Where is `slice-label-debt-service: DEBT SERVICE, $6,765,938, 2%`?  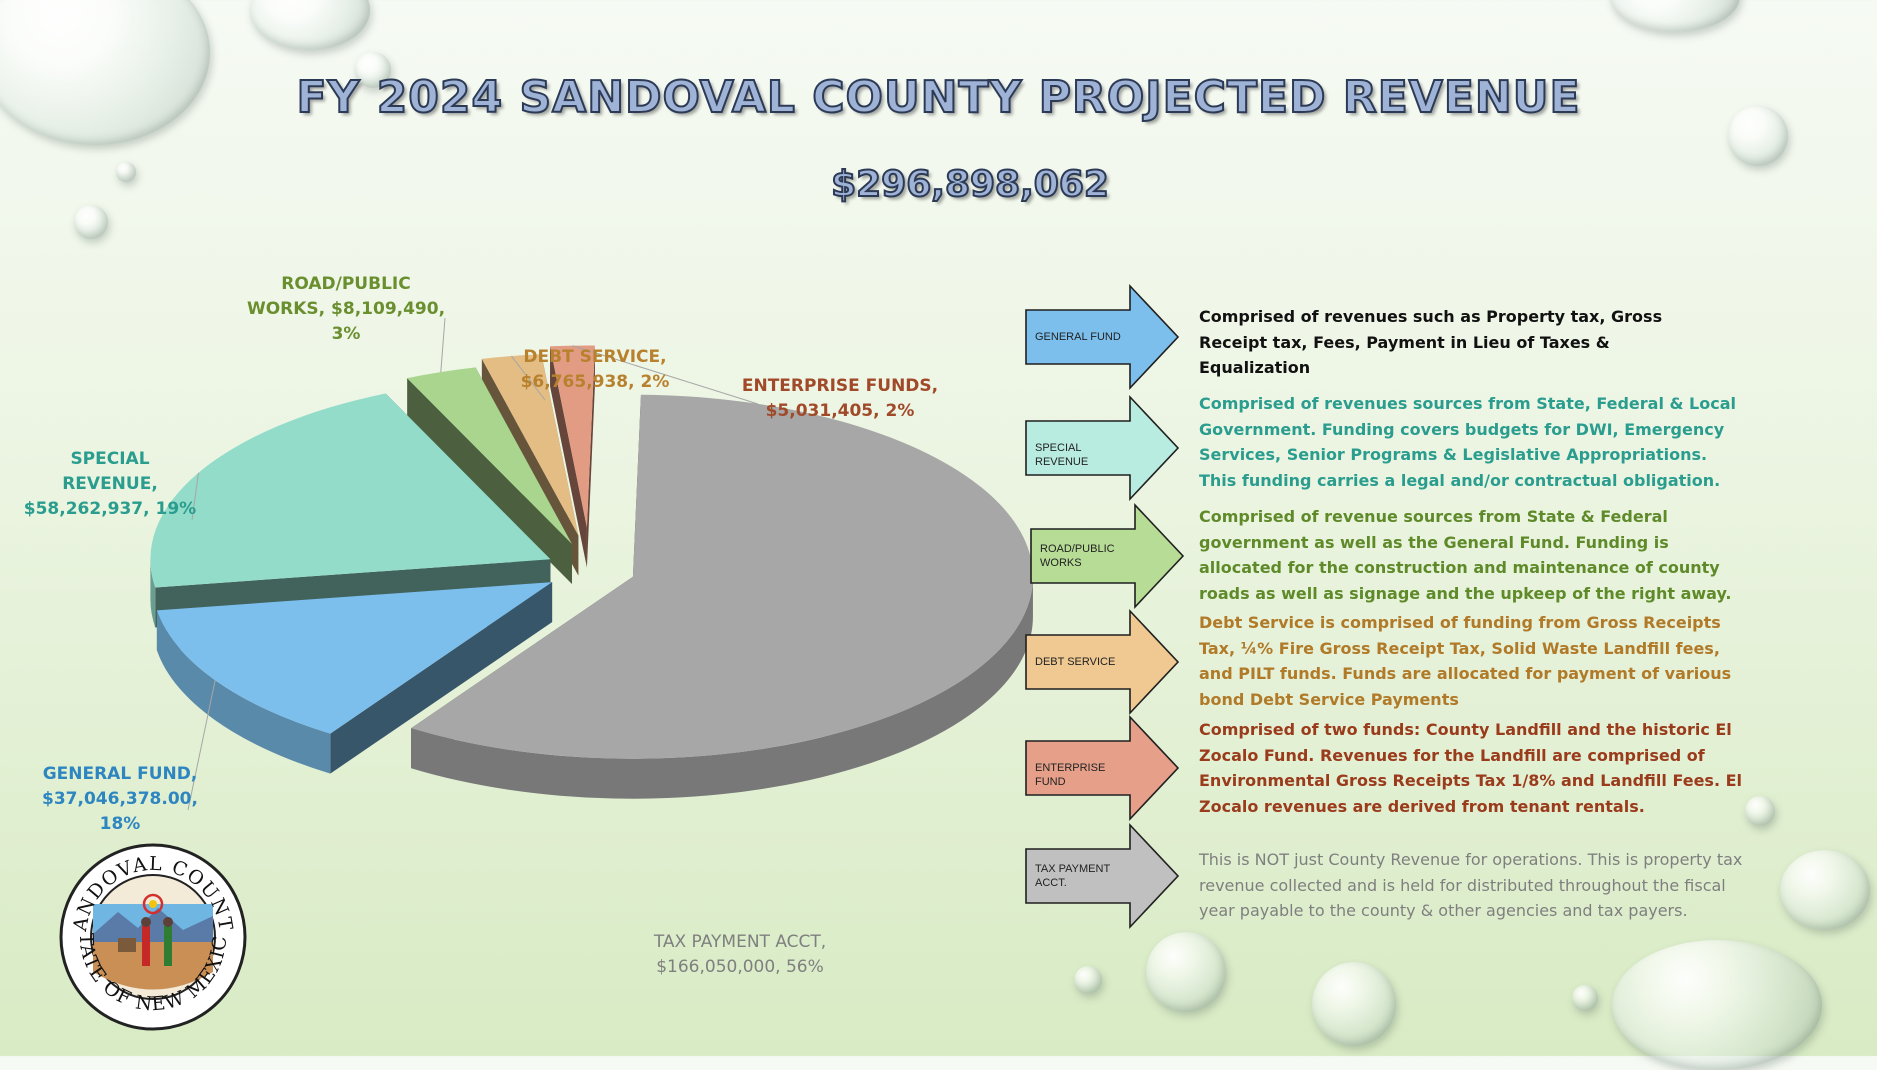 slice-label-debt-service: DEBT SERVICE, $6,765,938, 2% is located at coordinates (595, 370).